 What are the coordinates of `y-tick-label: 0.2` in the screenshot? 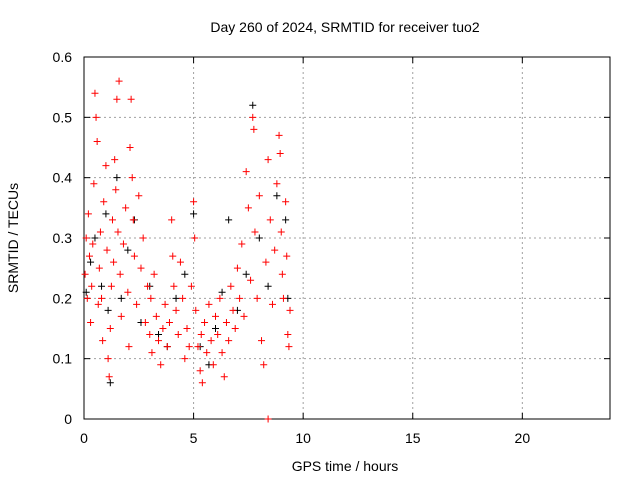 It's located at (63, 298).